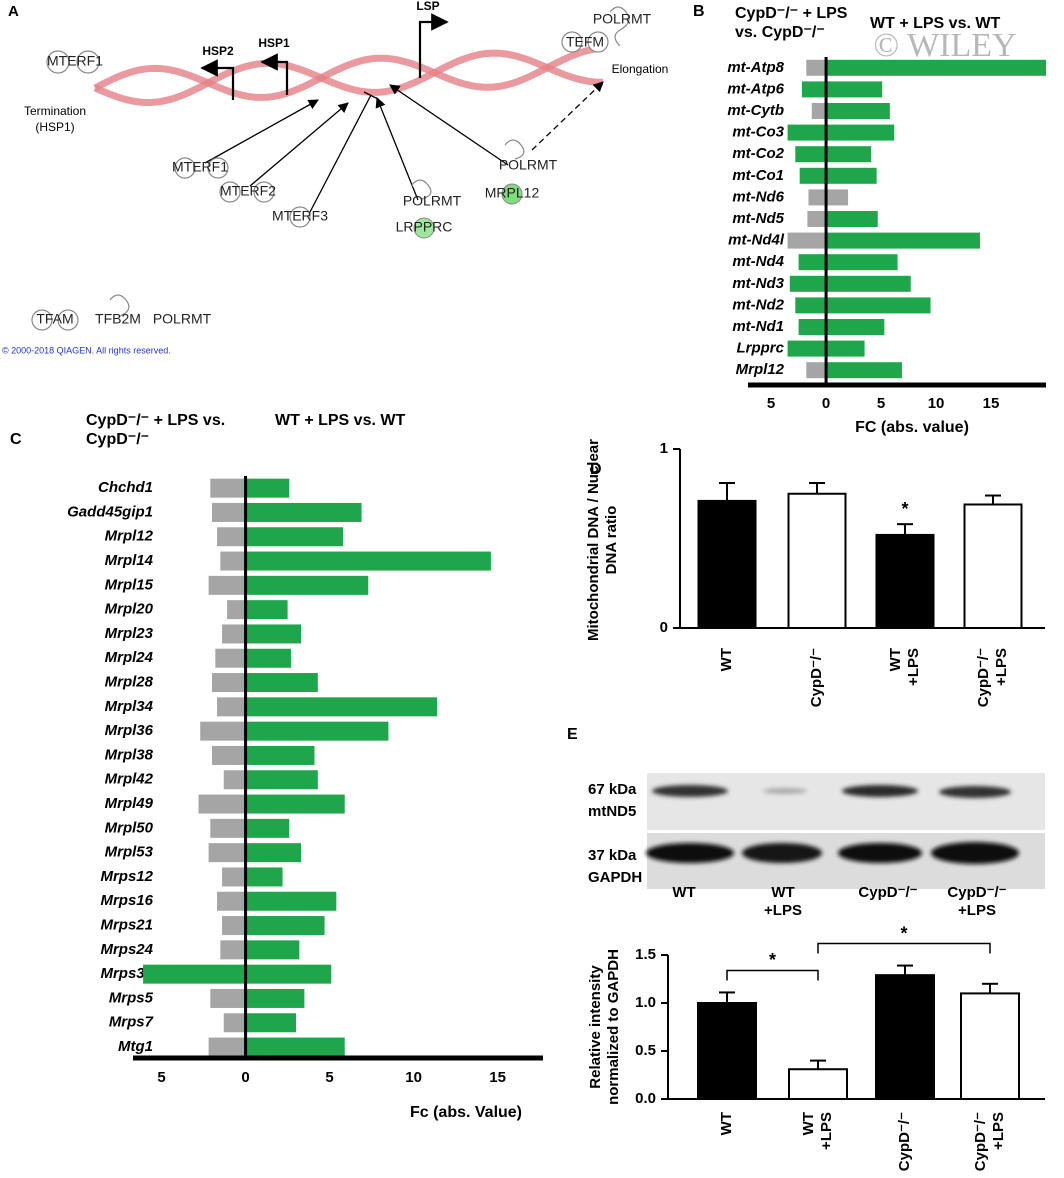  I want to click on category-label: Gadd45gip1, so click(110, 511).